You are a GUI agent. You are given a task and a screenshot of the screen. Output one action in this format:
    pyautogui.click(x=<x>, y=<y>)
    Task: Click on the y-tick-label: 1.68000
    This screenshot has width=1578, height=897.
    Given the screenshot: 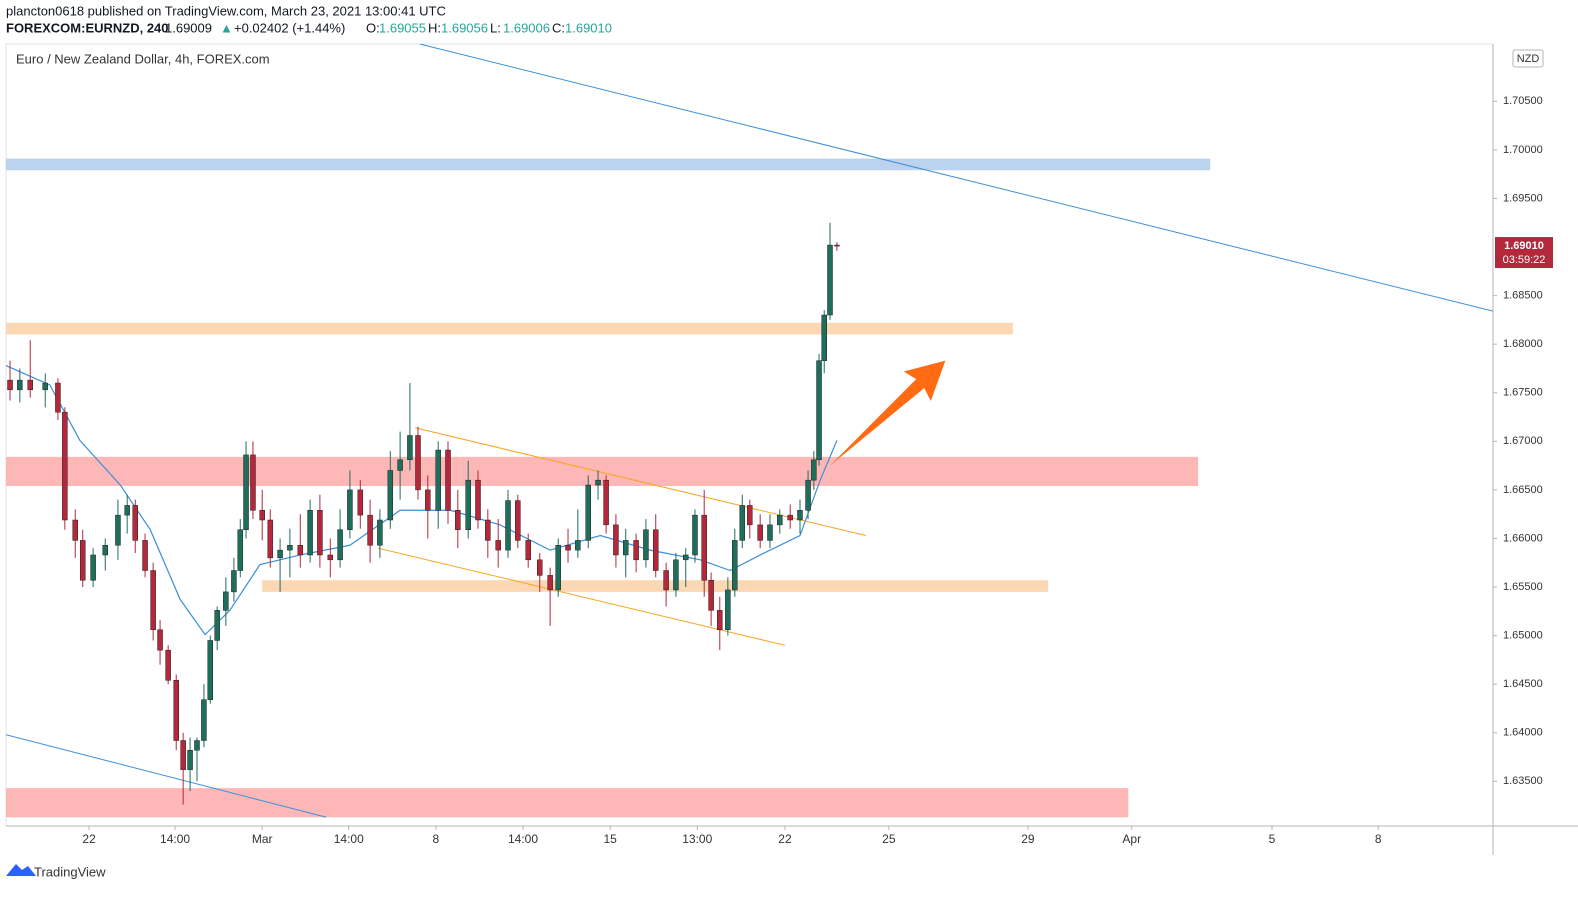 What is the action you would take?
    pyautogui.click(x=1523, y=344)
    